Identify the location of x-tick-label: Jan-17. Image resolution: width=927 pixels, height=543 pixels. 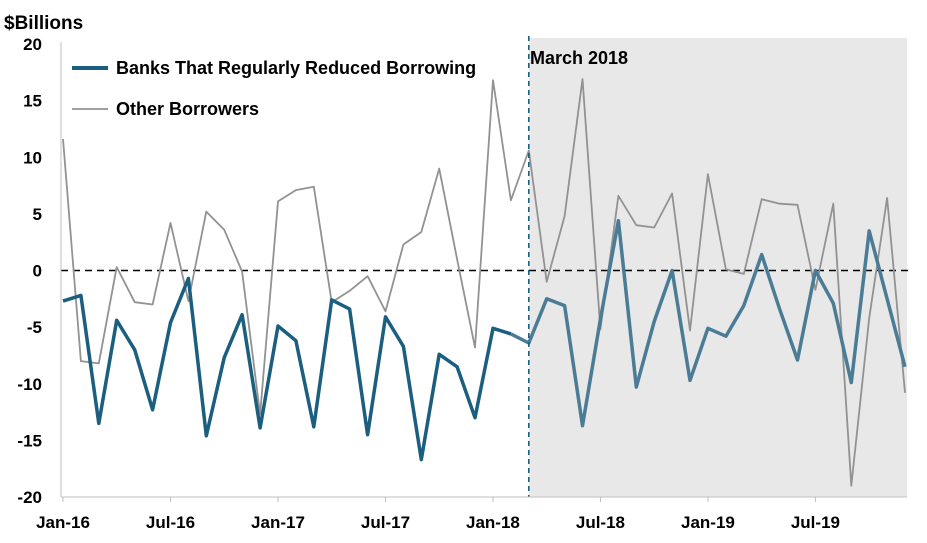
(278, 522).